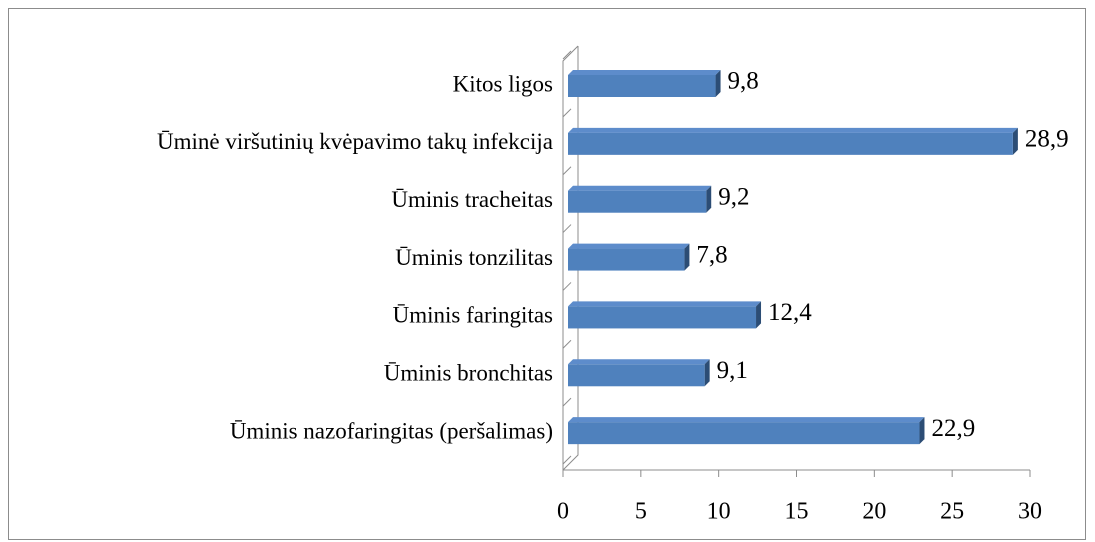  Describe the element at coordinates (1047, 139) in the screenshot. I see `data-label: 28,9` at that location.